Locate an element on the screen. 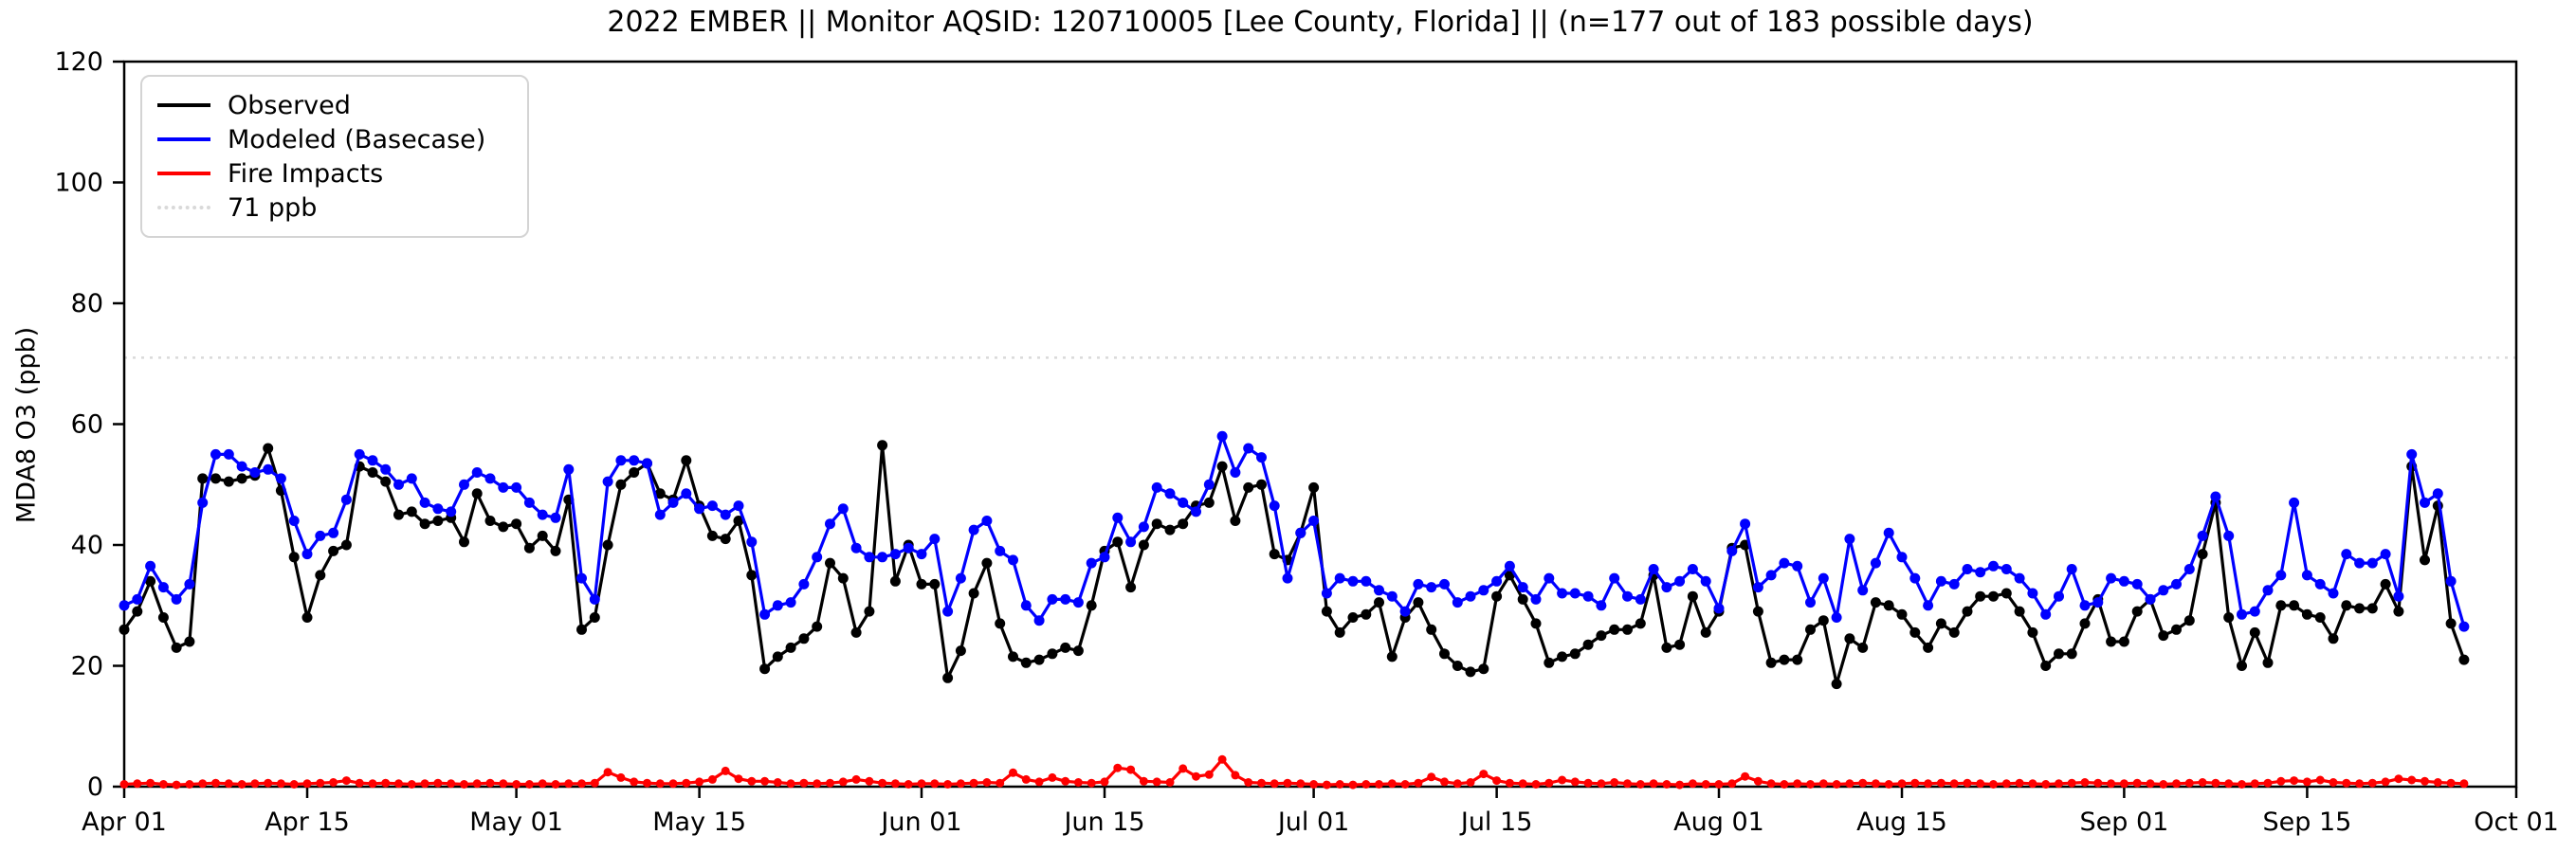 The image size is (2576, 853). x-tick-label: Jul 15 is located at coordinates (1496, 822).